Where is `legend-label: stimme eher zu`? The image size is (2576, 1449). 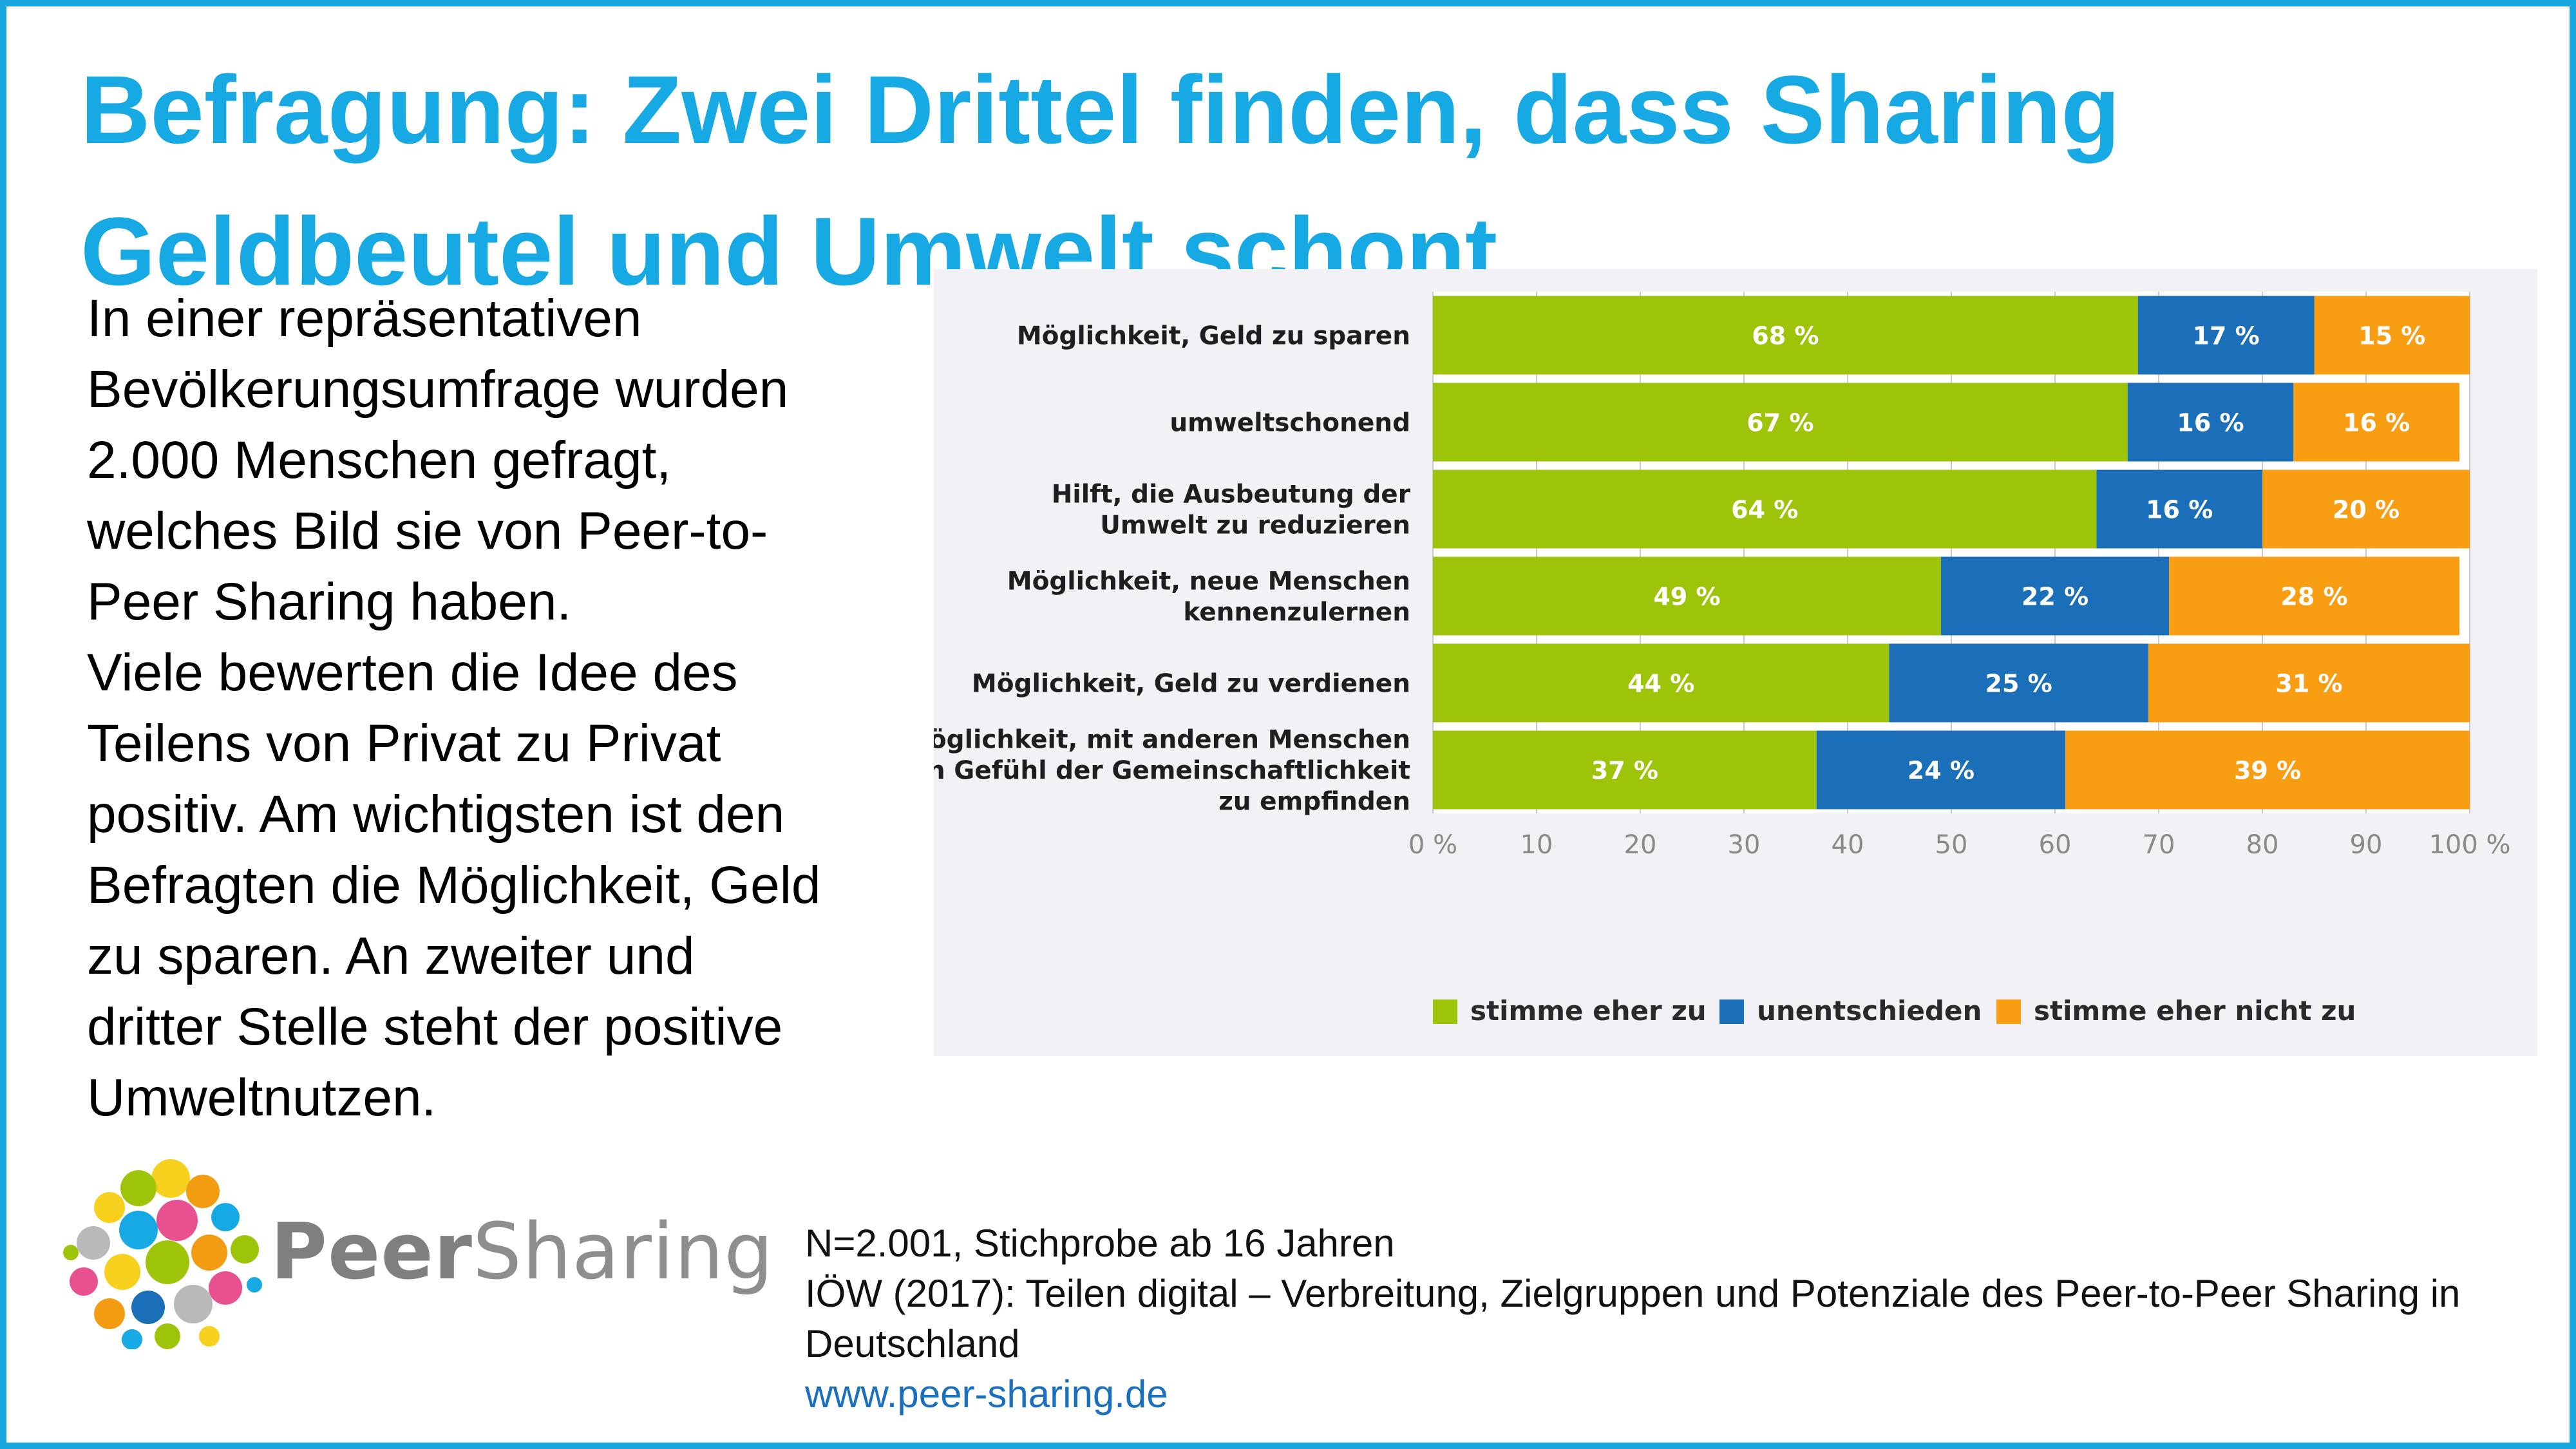
legend-label: stimme eher zu is located at coordinates (1589, 1011).